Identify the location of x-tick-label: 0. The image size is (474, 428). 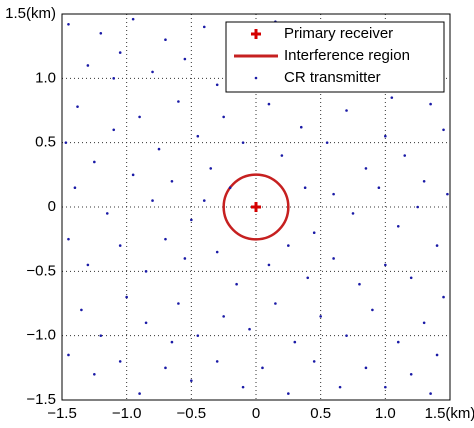
(256, 413).